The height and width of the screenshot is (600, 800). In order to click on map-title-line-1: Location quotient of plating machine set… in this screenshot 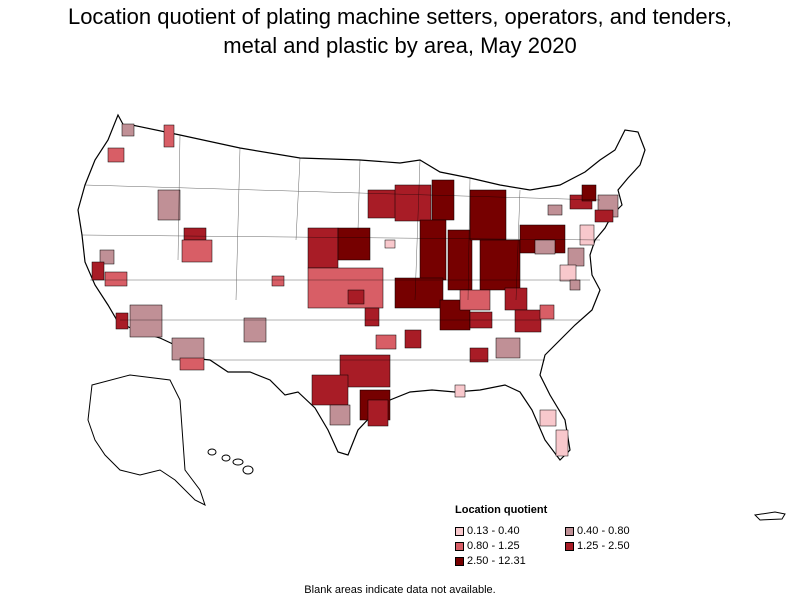, I will do `click(400, 16)`.